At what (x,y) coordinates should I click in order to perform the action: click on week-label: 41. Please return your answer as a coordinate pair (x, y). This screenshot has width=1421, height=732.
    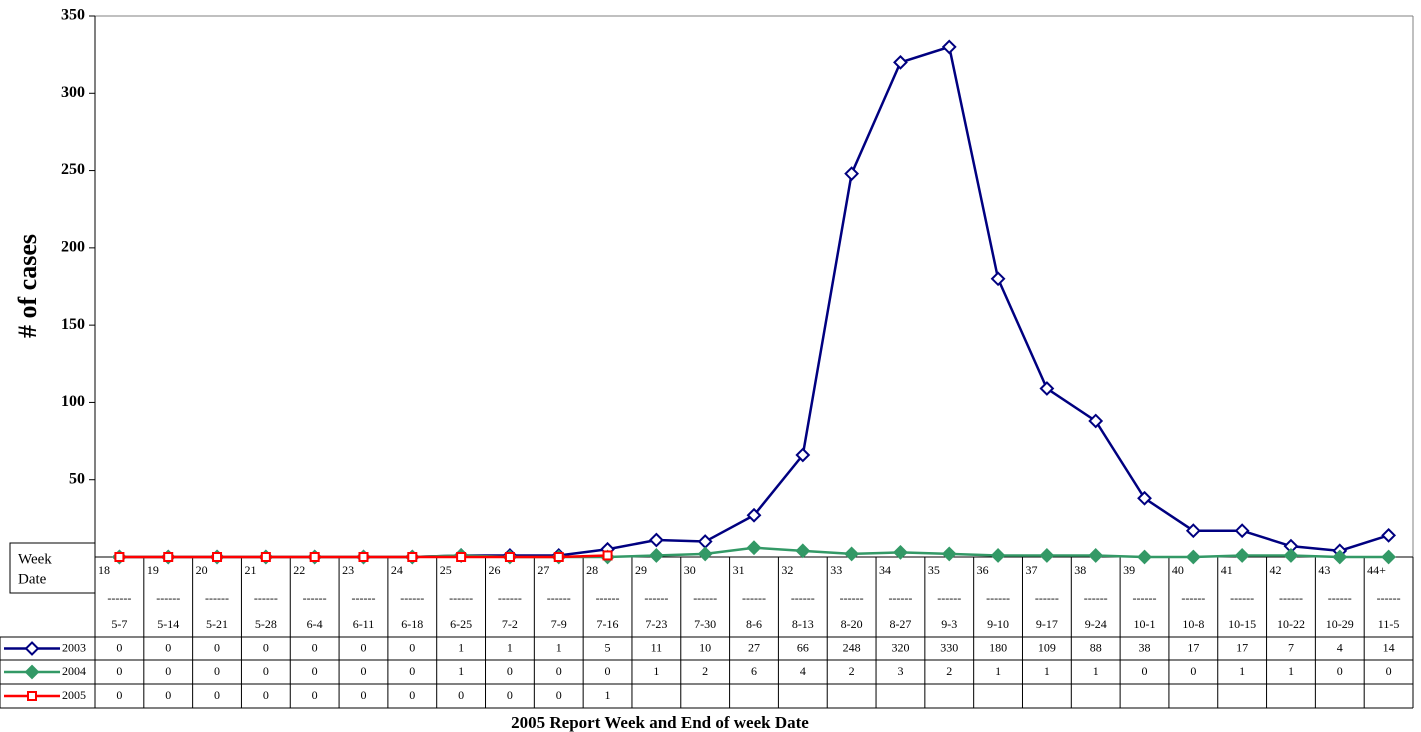
    Looking at the image, I should click on (1227, 570).